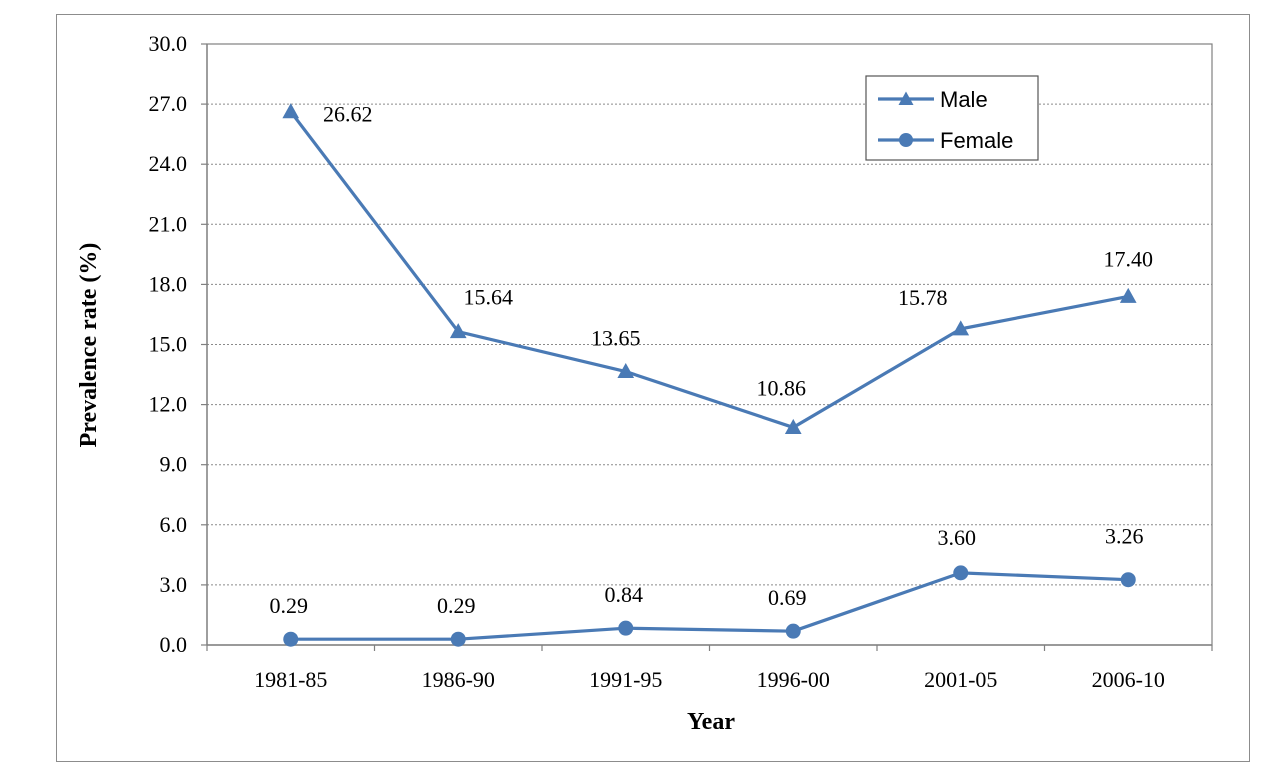  Describe the element at coordinates (1128, 679) in the screenshot. I see `x-tick-label: 2006-10` at that location.